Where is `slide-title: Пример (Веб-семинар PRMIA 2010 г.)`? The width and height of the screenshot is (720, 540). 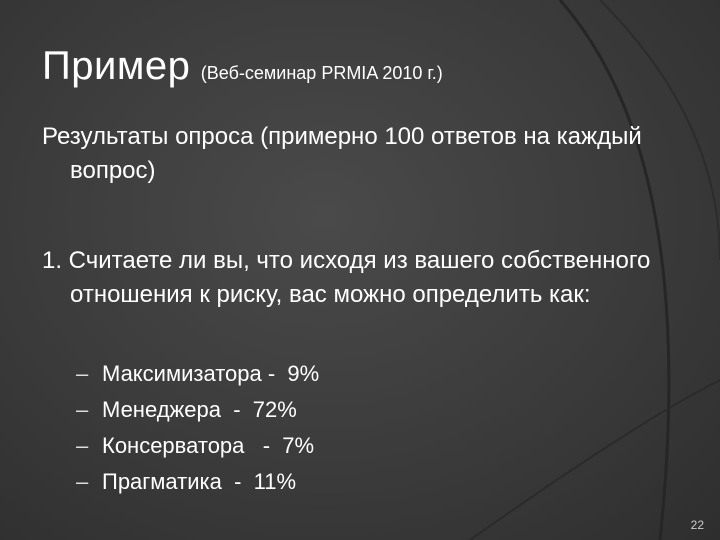 slide-title: Пример (Веб-семинар PRMIA 2010 г.) is located at coordinates (242, 66).